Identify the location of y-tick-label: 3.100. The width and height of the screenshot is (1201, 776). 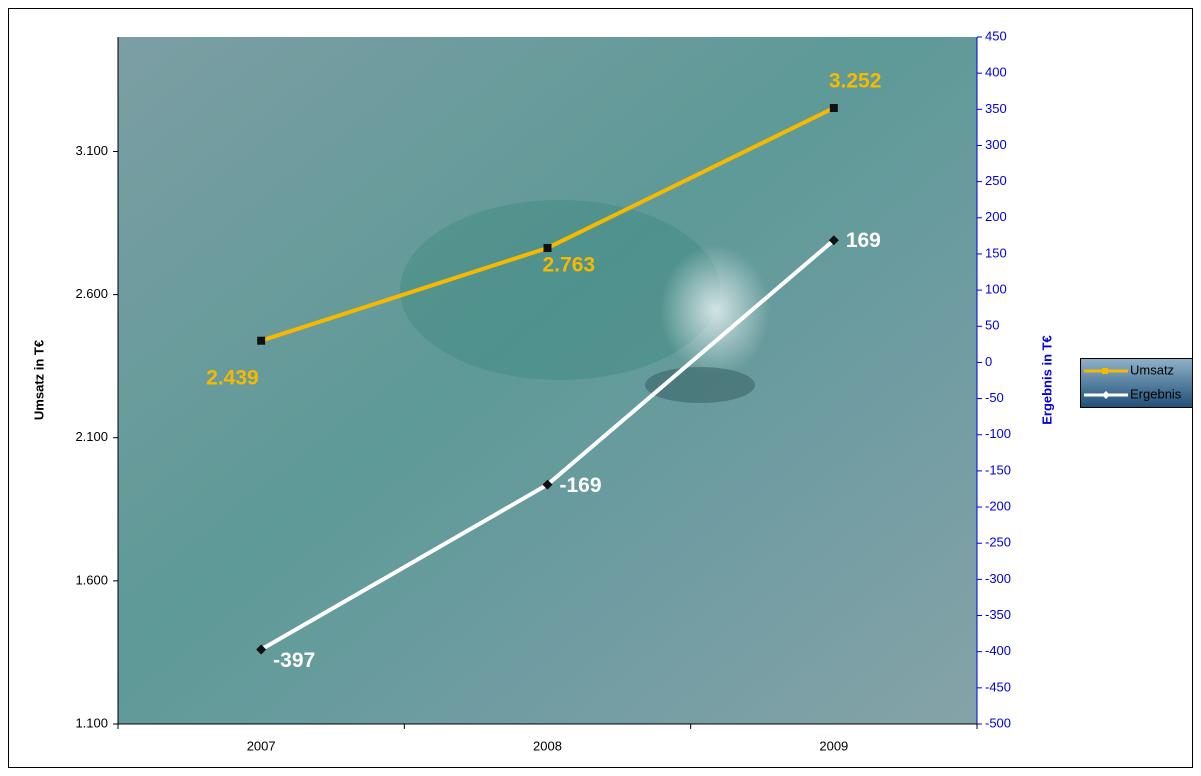
(91, 150).